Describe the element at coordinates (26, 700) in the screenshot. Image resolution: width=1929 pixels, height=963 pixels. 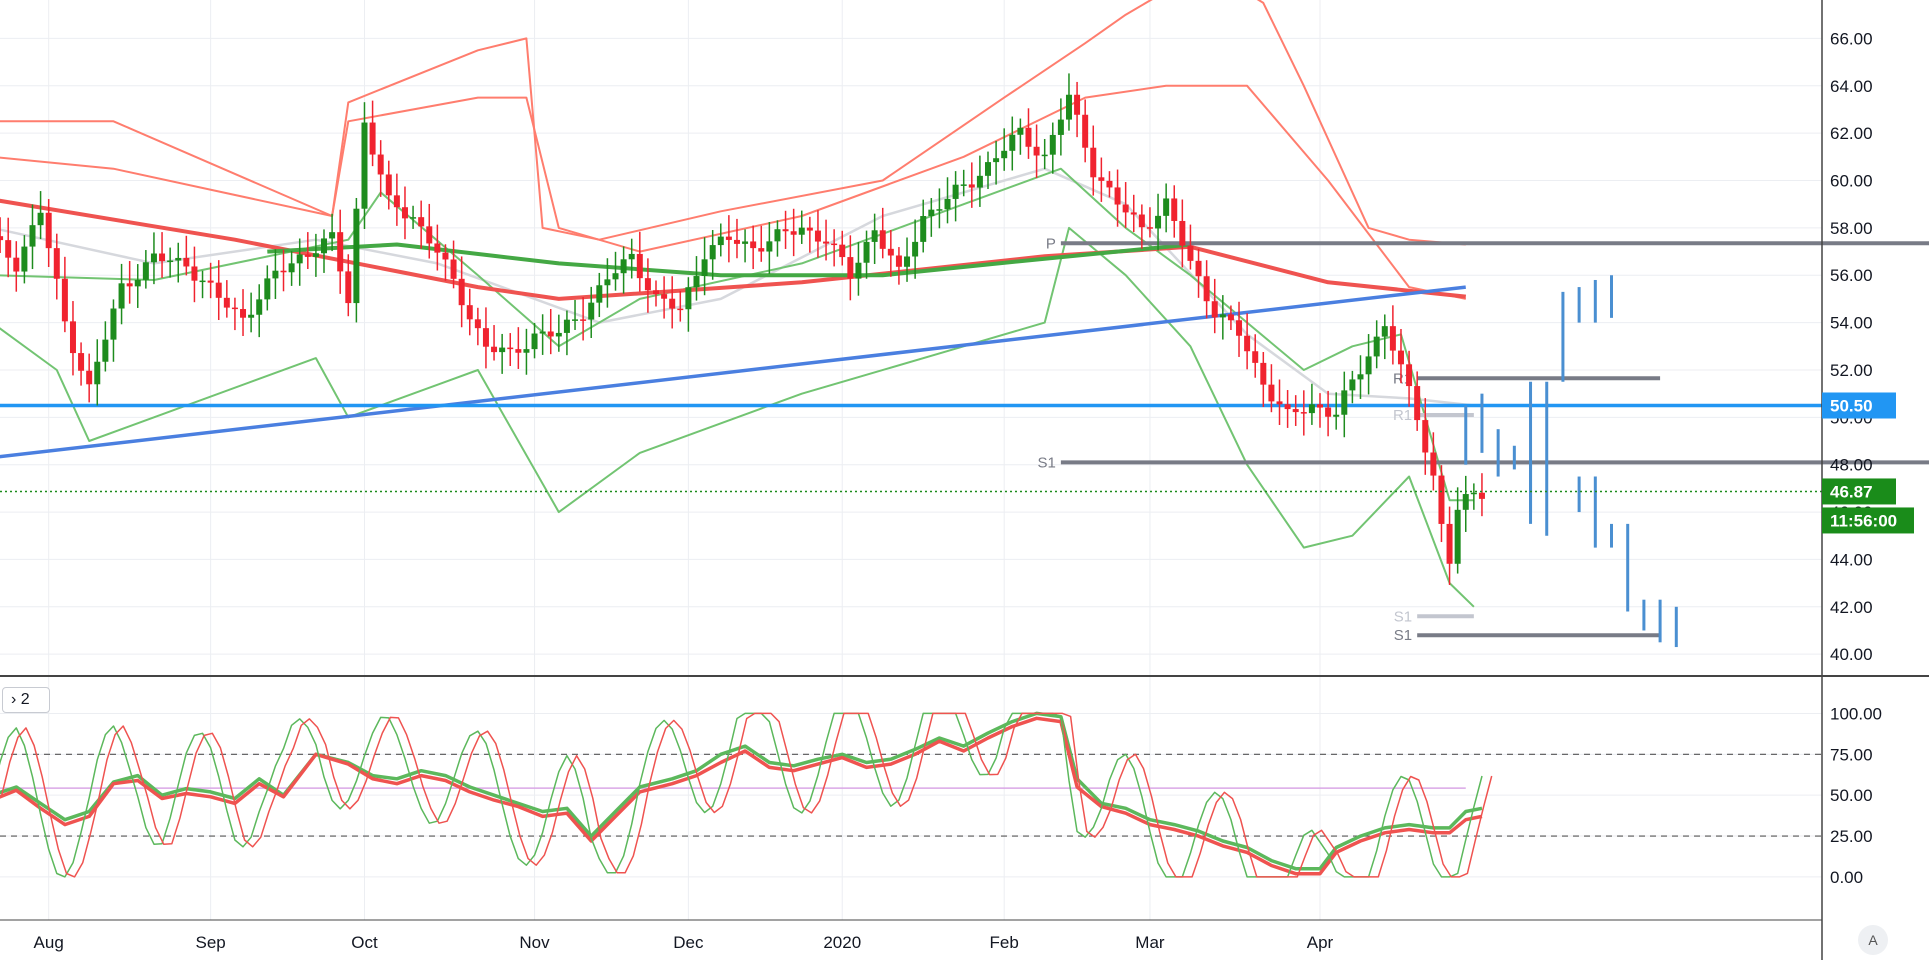
I see `pane-collapse-button: › 2` at that location.